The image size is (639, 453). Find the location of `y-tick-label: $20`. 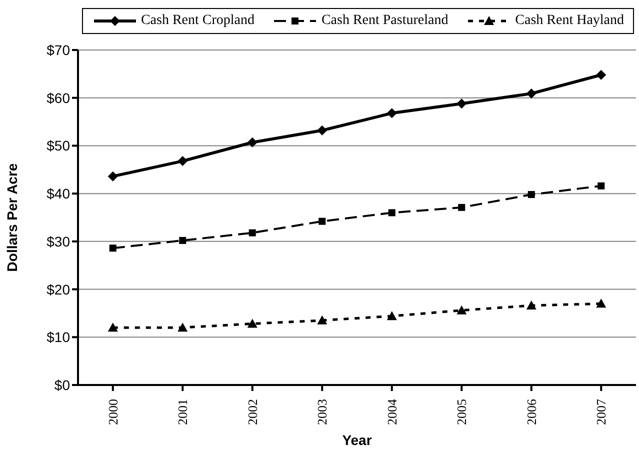

y-tick-label: $20 is located at coordinates (58, 289).